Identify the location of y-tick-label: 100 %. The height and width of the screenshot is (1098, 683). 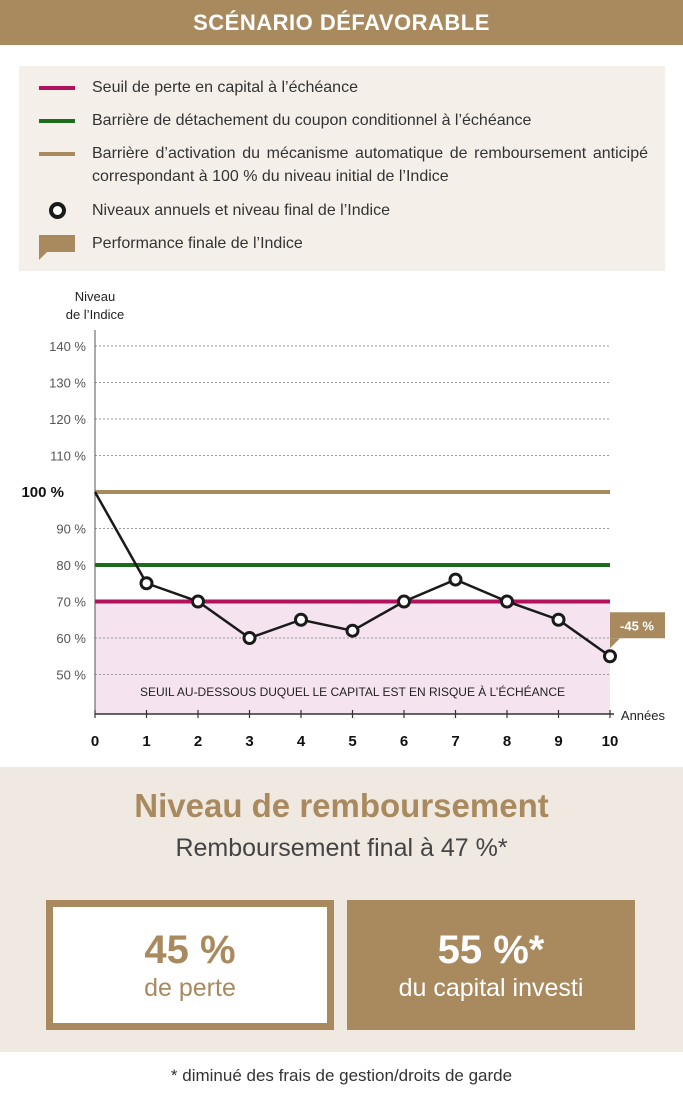
(42, 492).